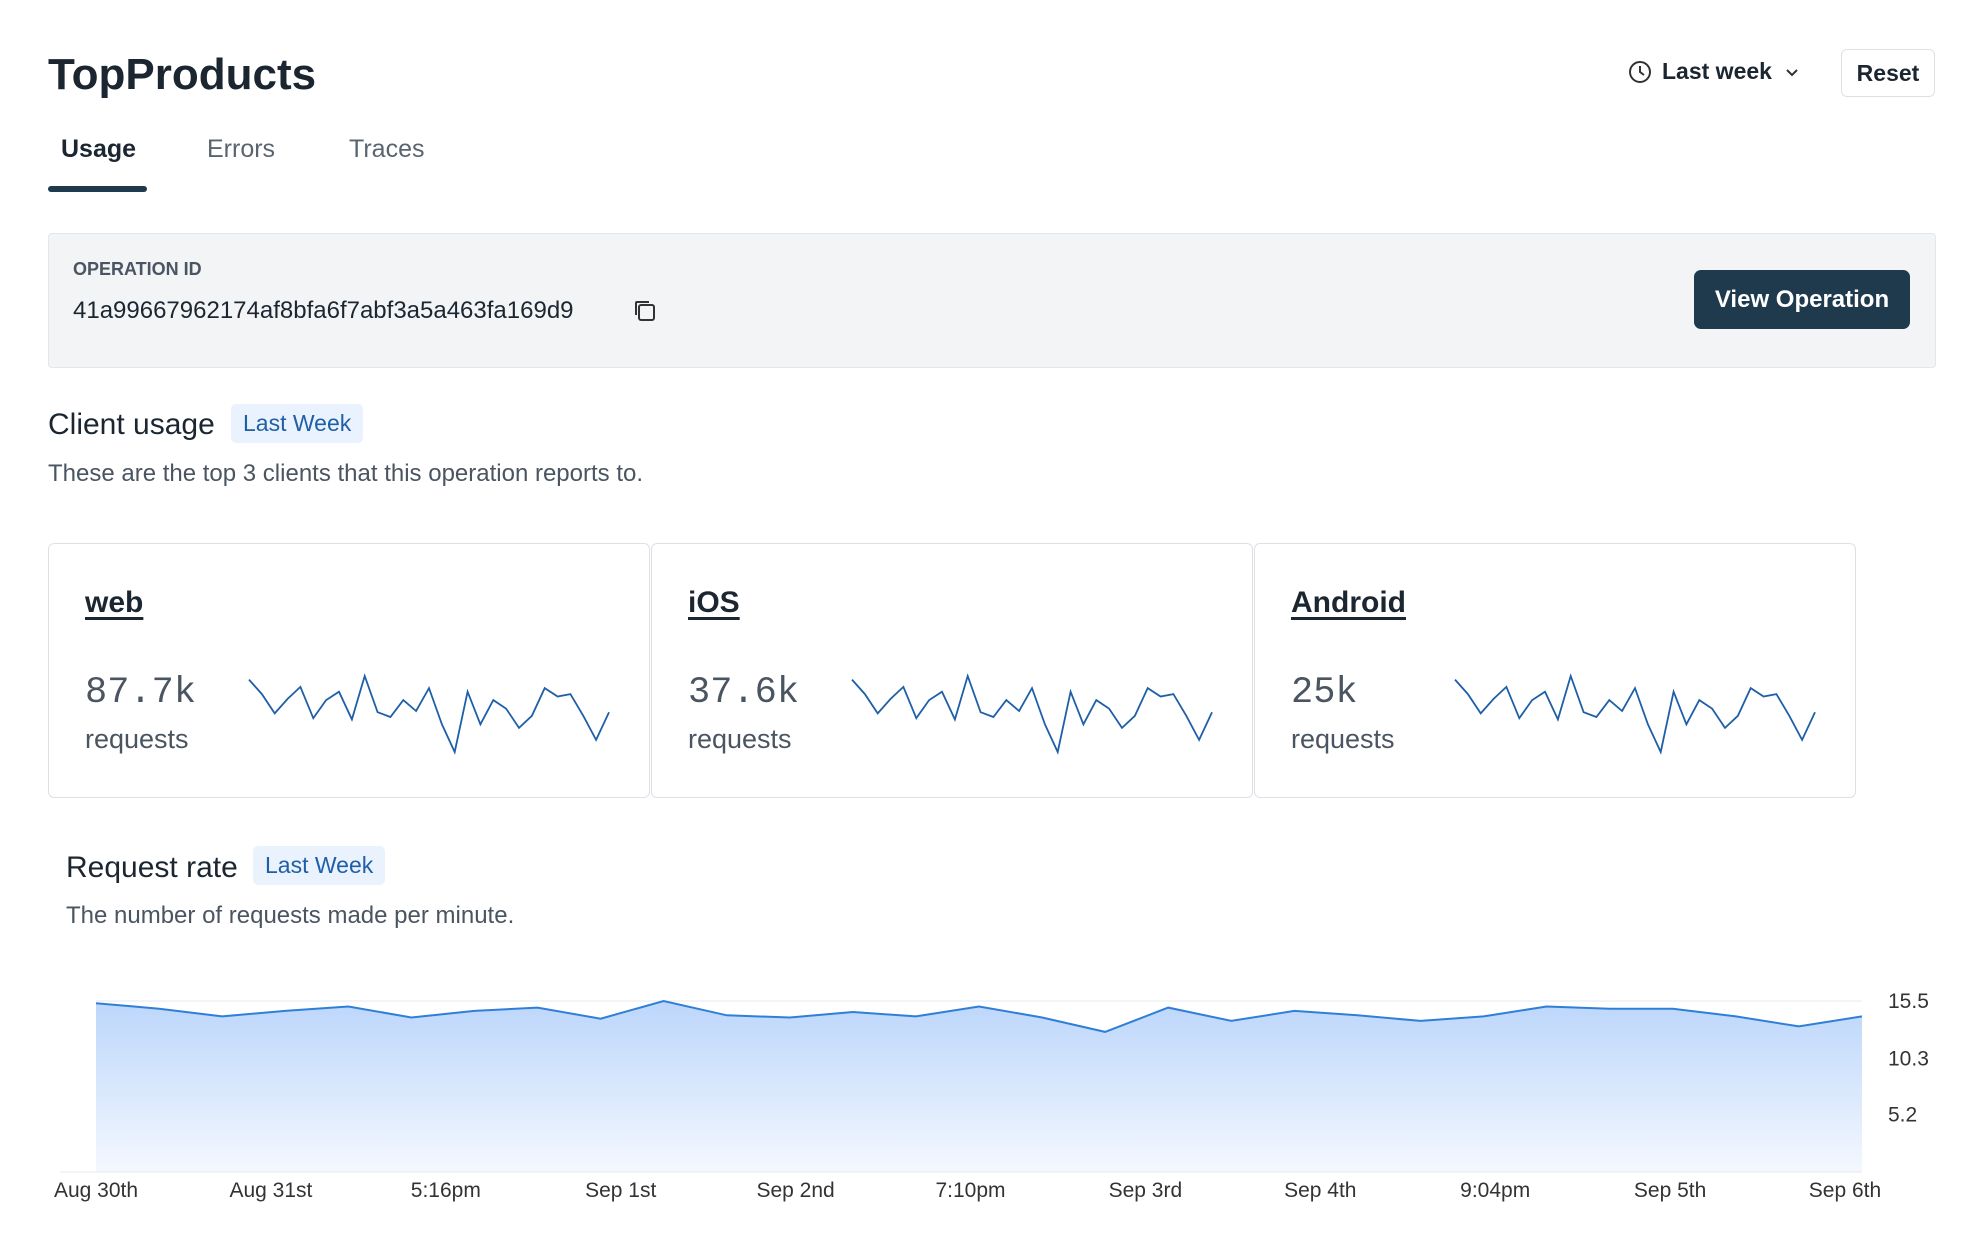  I want to click on copy-icon, so click(645, 311).